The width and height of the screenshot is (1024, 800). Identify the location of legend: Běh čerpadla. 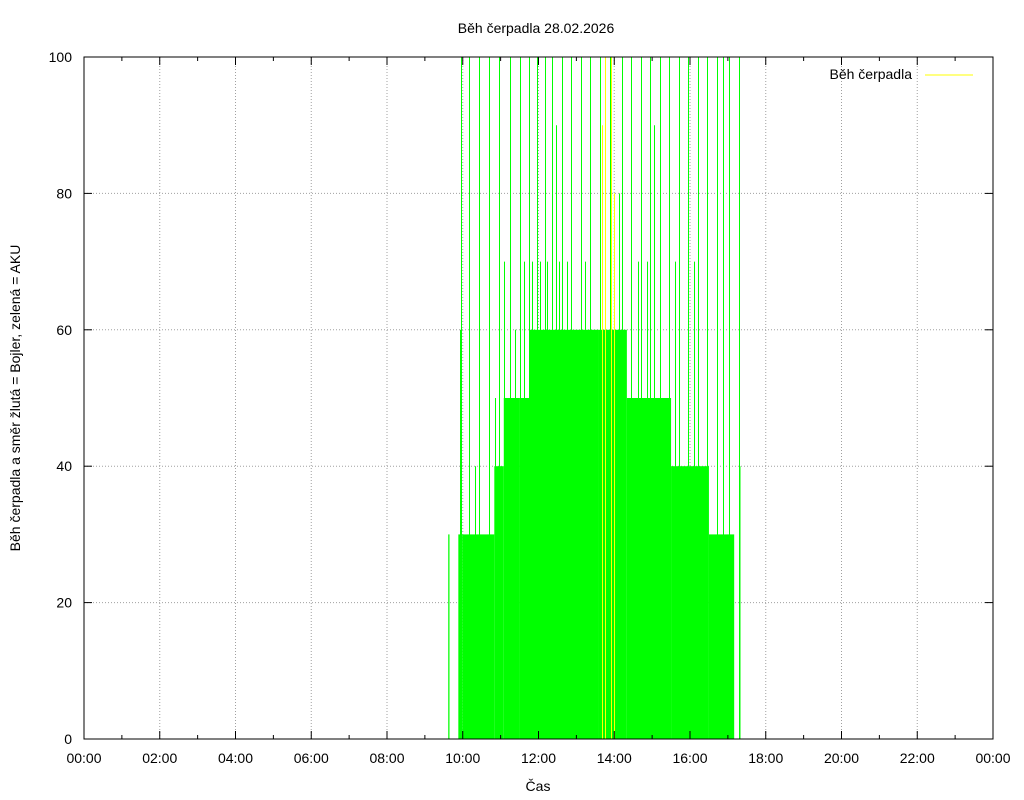
(901, 74).